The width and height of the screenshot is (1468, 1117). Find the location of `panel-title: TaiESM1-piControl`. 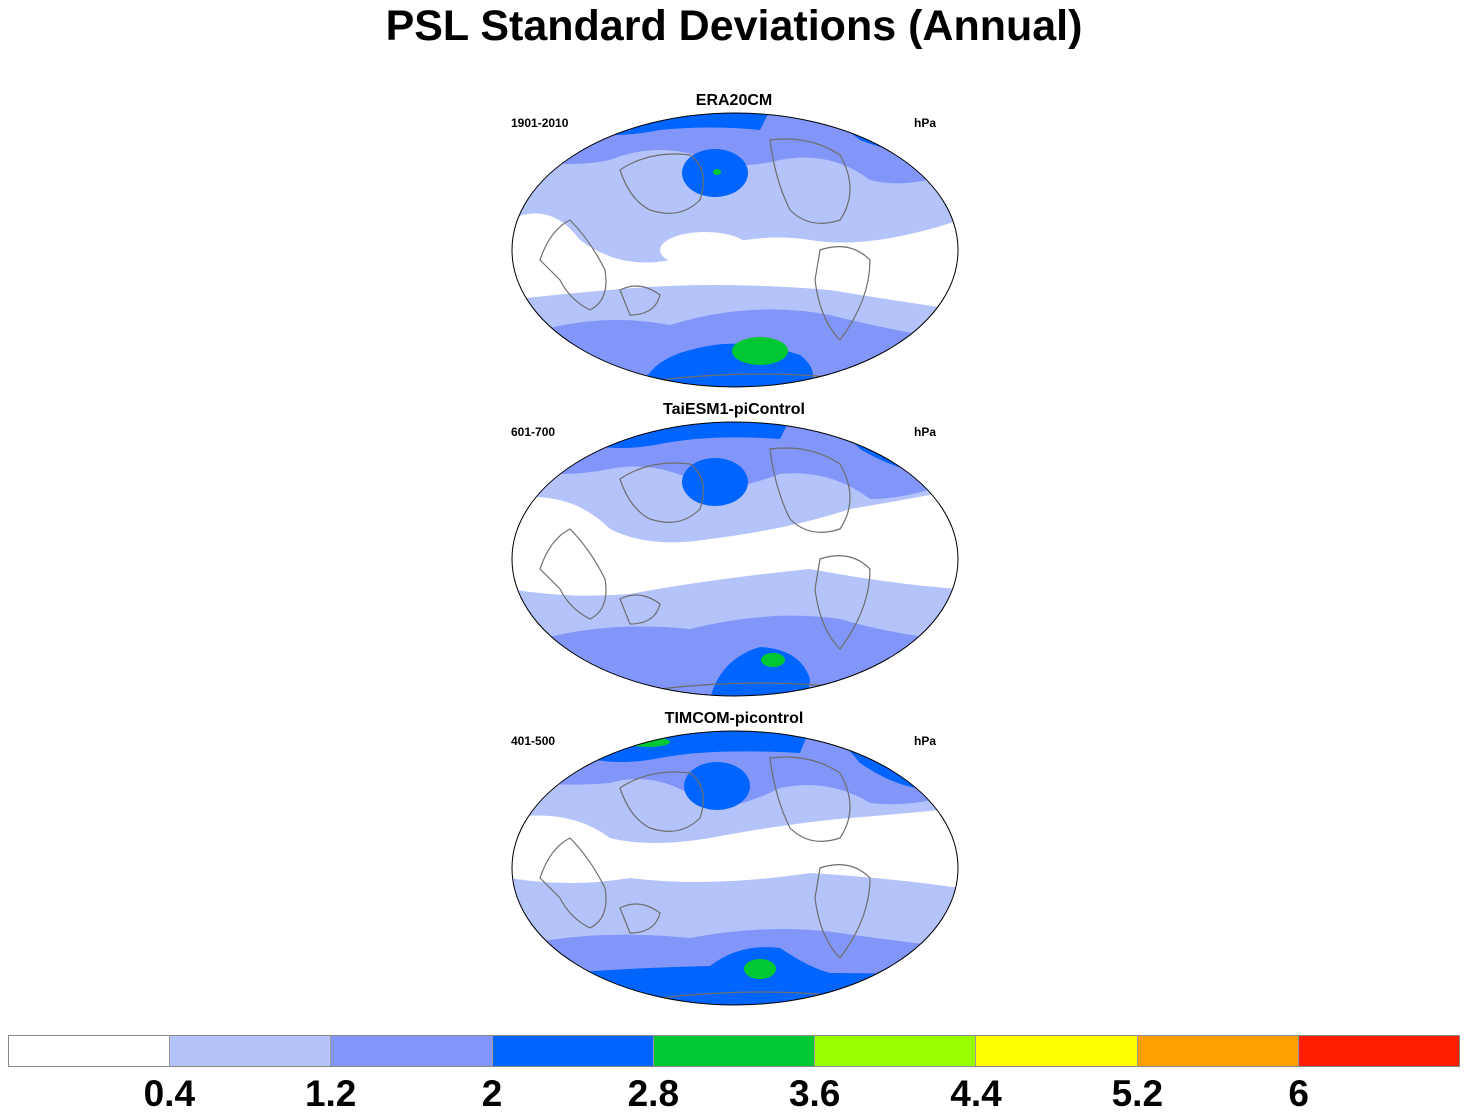

panel-title: TaiESM1-piControl is located at coordinates (734, 409).